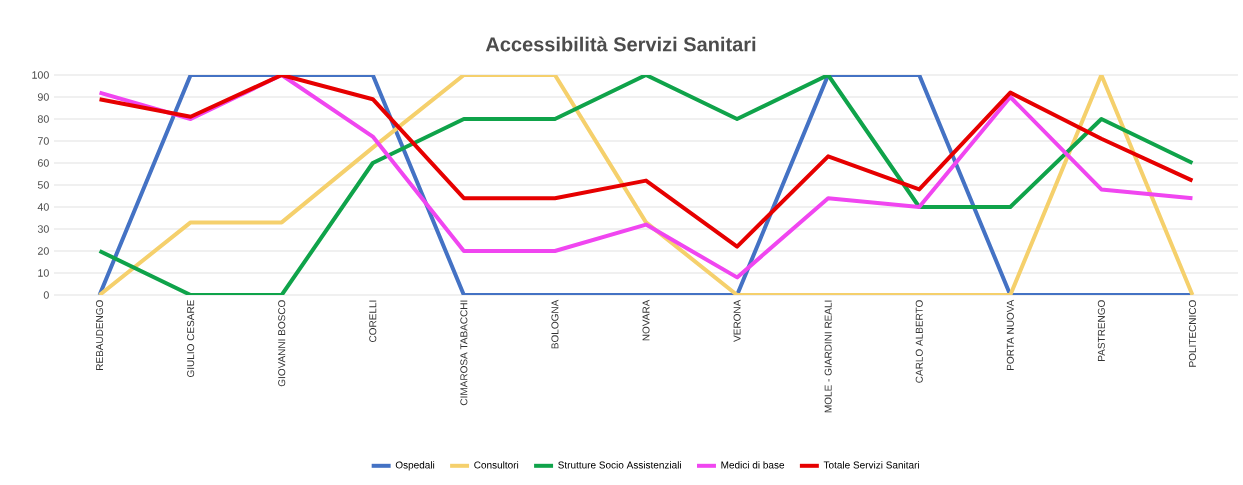  Describe the element at coordinates (191, 338) in the screenshot. I see `x-tick-label: GIULIO CESARE` at that location.